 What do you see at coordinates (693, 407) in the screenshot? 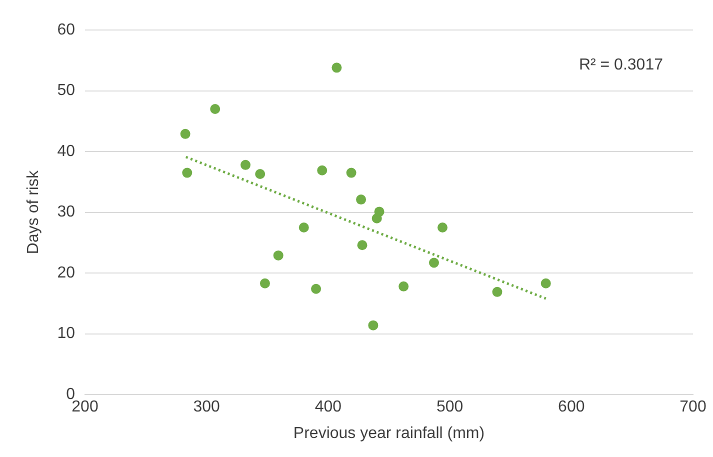
I see `x-tick-label: 700` at bounding box center [693, 407].